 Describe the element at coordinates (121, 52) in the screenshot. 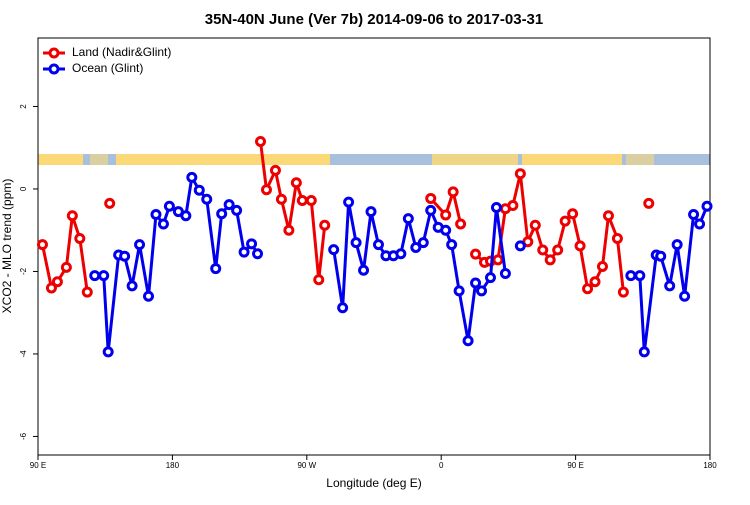

I see `legend-label: Land (Nadir&Glint)` at that location.